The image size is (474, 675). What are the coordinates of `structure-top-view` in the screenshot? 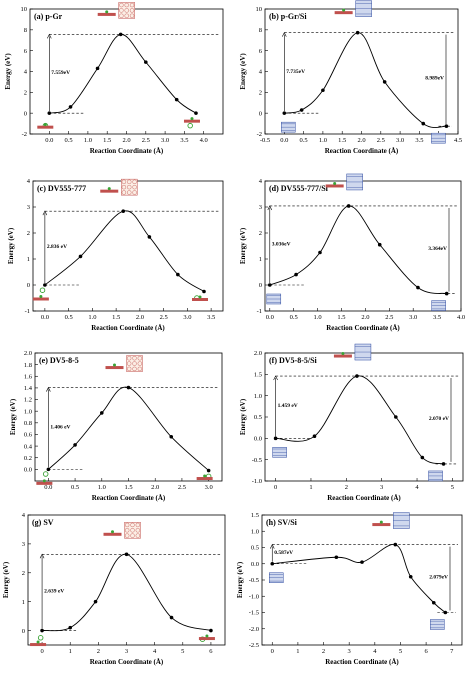 It's located at (134, 363).